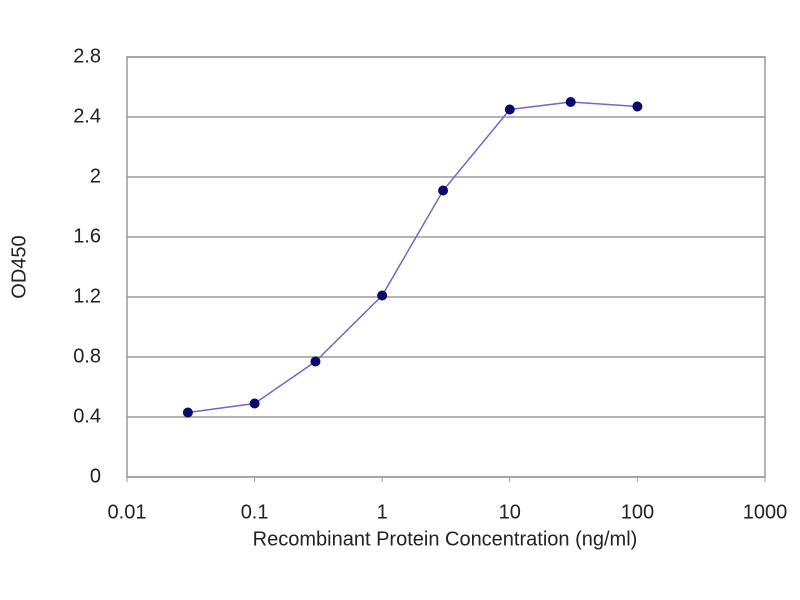 Image resolution: width=800 pixels, height=600 pixels. I want to click on x-tick-label: 0.01, so click(127, 512).